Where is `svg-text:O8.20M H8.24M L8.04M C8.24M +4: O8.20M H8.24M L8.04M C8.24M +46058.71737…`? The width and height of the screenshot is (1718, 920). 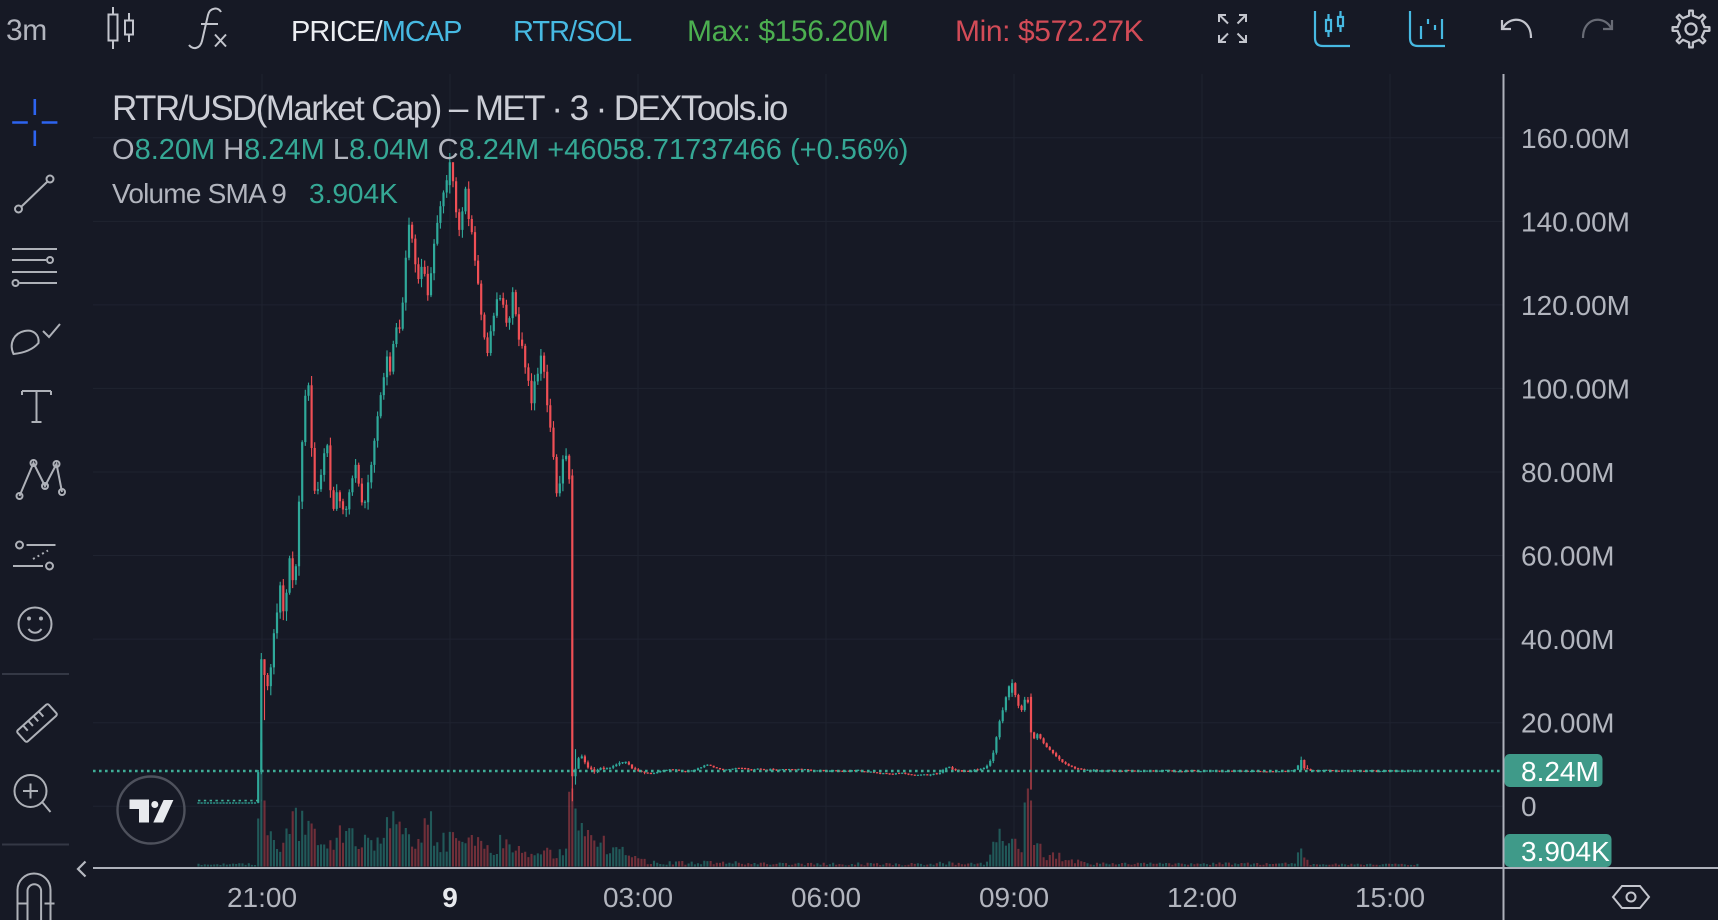
svg-text:O8.20M H8.24M L8.04M C8.24M +4: O8.20M H8.24M L8.04M C8.24M +46058.71737… is located at coordinates (510, 150).